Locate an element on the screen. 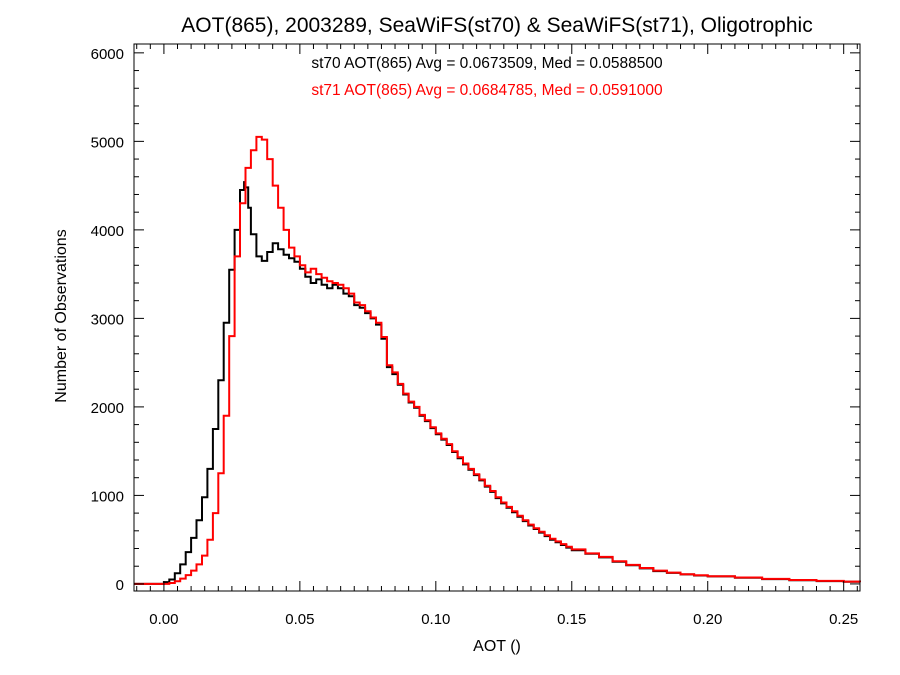 The image size is (900, 675). y-tick-label: 3000 is located at coordinates (107, 319).